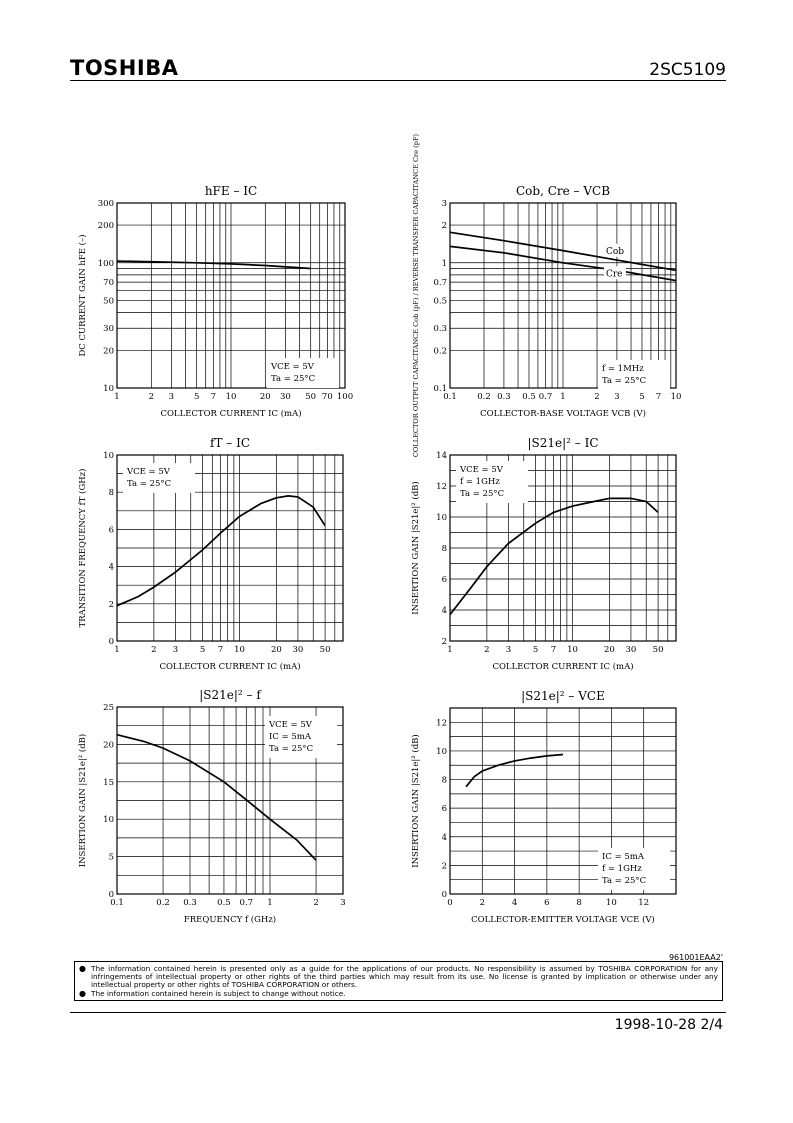 This screenshot has width=793, height=1123. Describe the element at coordinates (106, 204) in the screenshot. I see `y-tick-label: 300` at that location.